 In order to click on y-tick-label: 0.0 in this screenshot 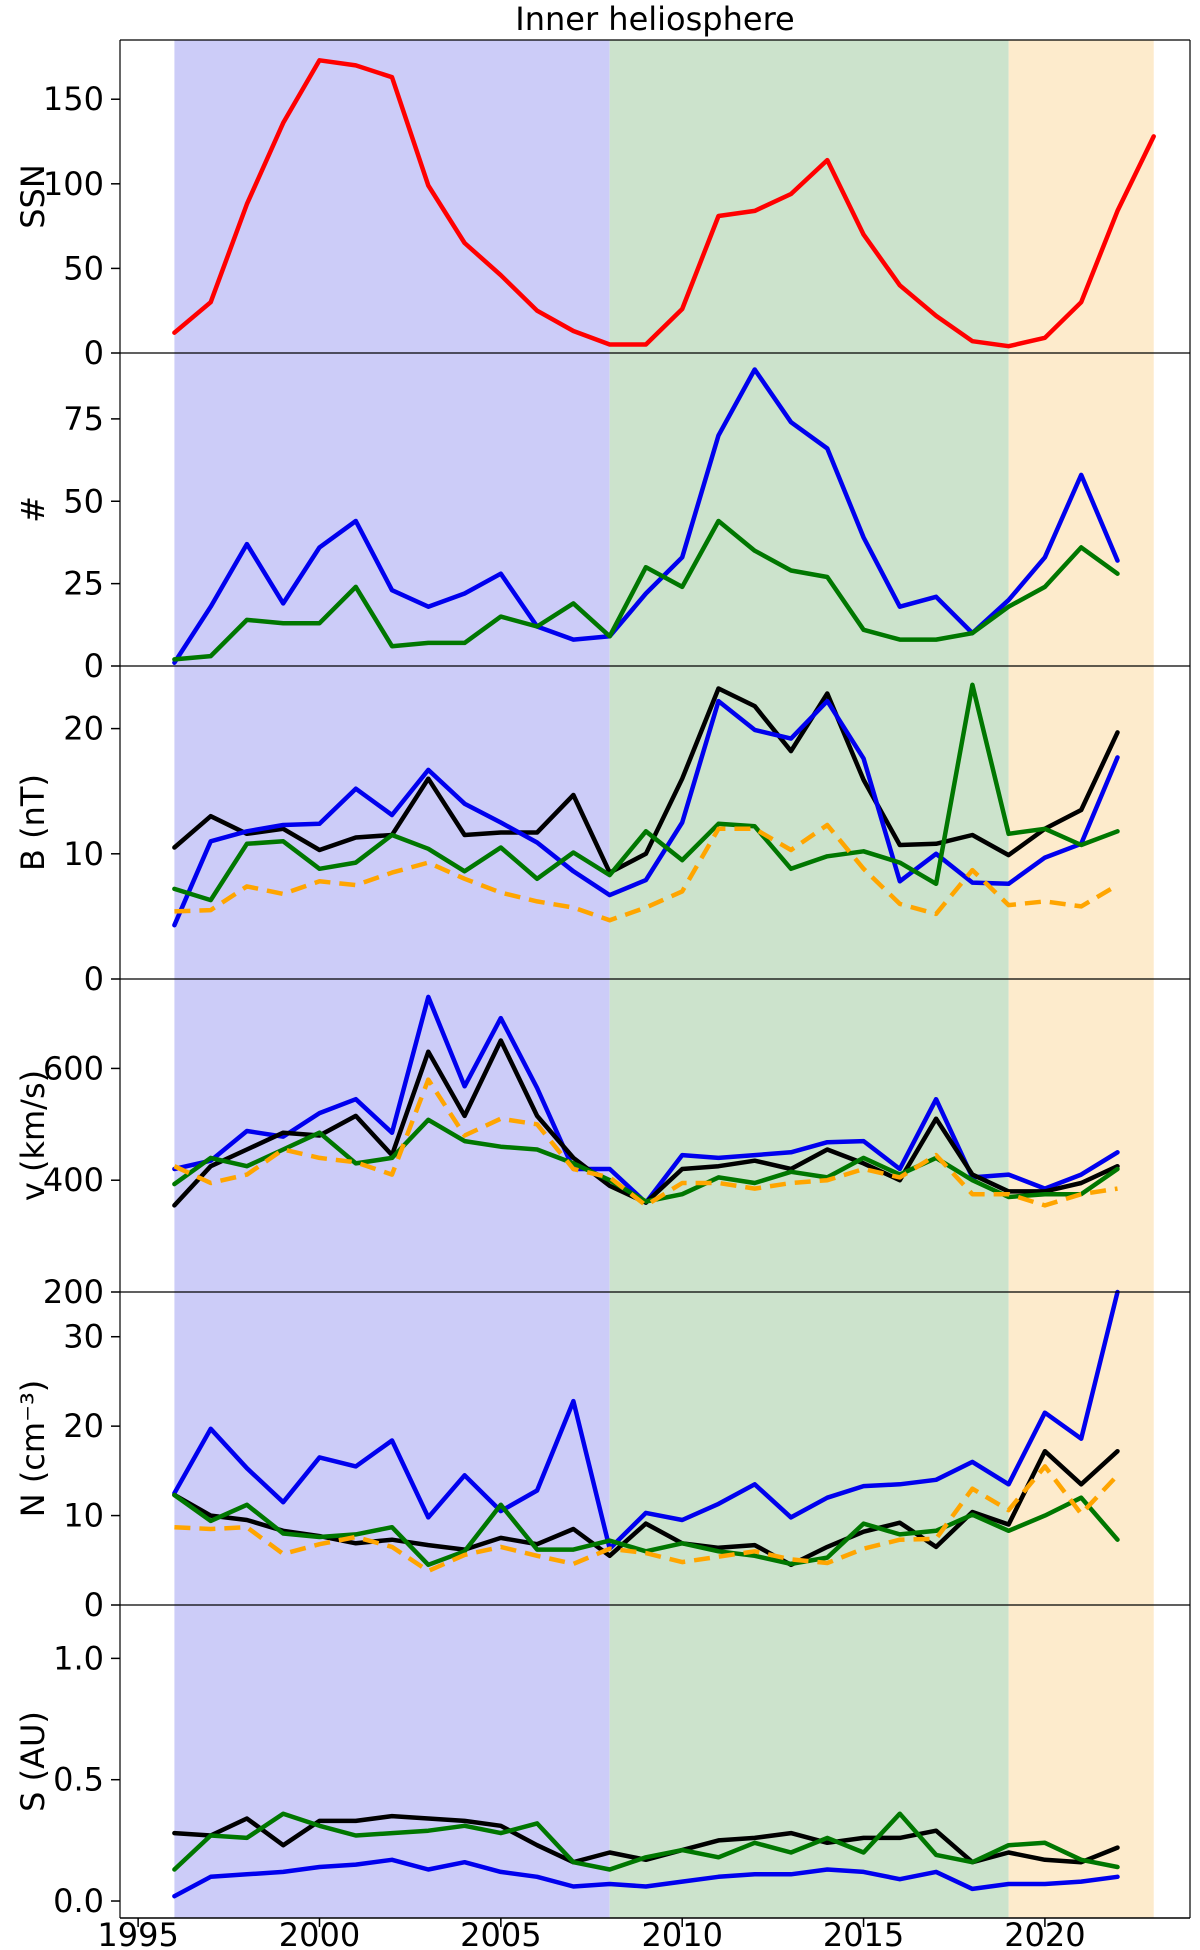, I will do `click(78, 1901)`.